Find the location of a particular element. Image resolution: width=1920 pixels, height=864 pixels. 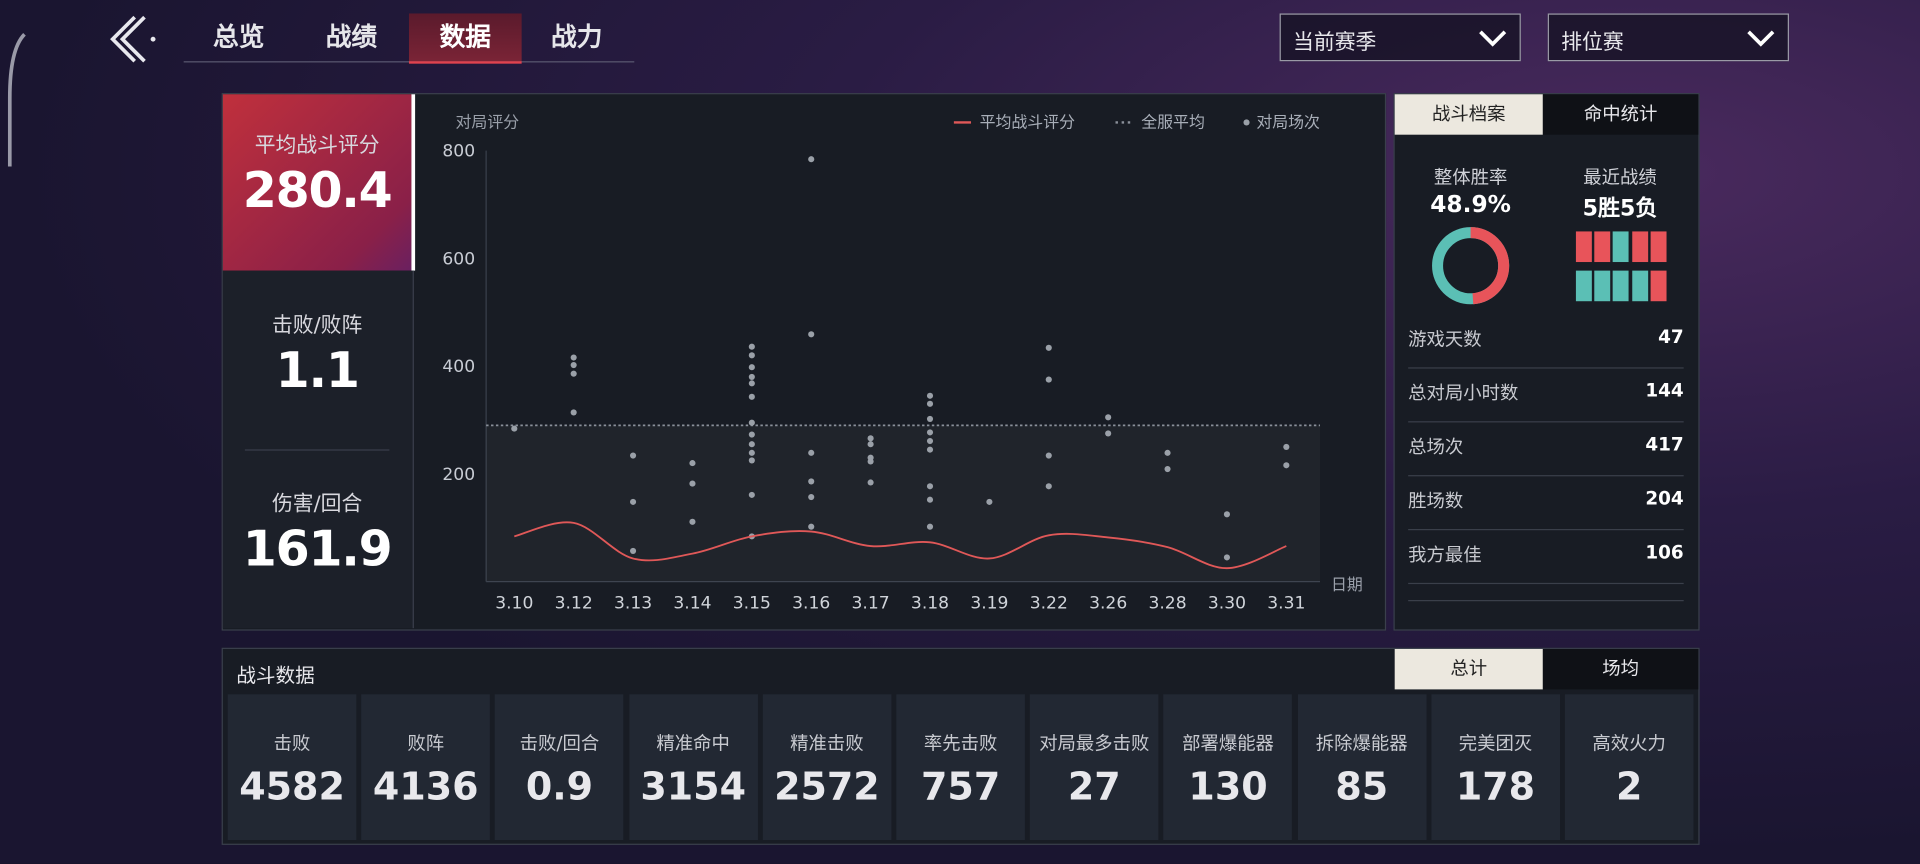

nav-tab: 战力 is located at coordinates (577, 37).